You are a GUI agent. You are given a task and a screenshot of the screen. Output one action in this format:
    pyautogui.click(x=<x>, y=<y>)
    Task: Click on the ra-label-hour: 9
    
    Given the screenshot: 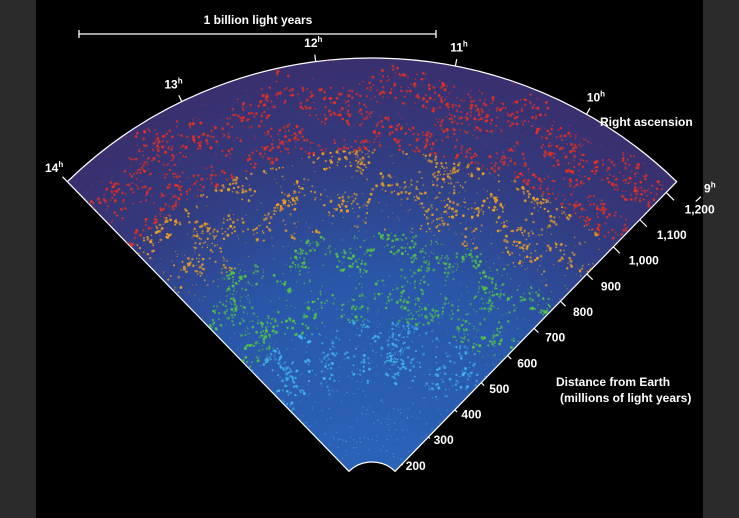 What is the action you would take?
    pyautogui.click(x=707, y=189)
    